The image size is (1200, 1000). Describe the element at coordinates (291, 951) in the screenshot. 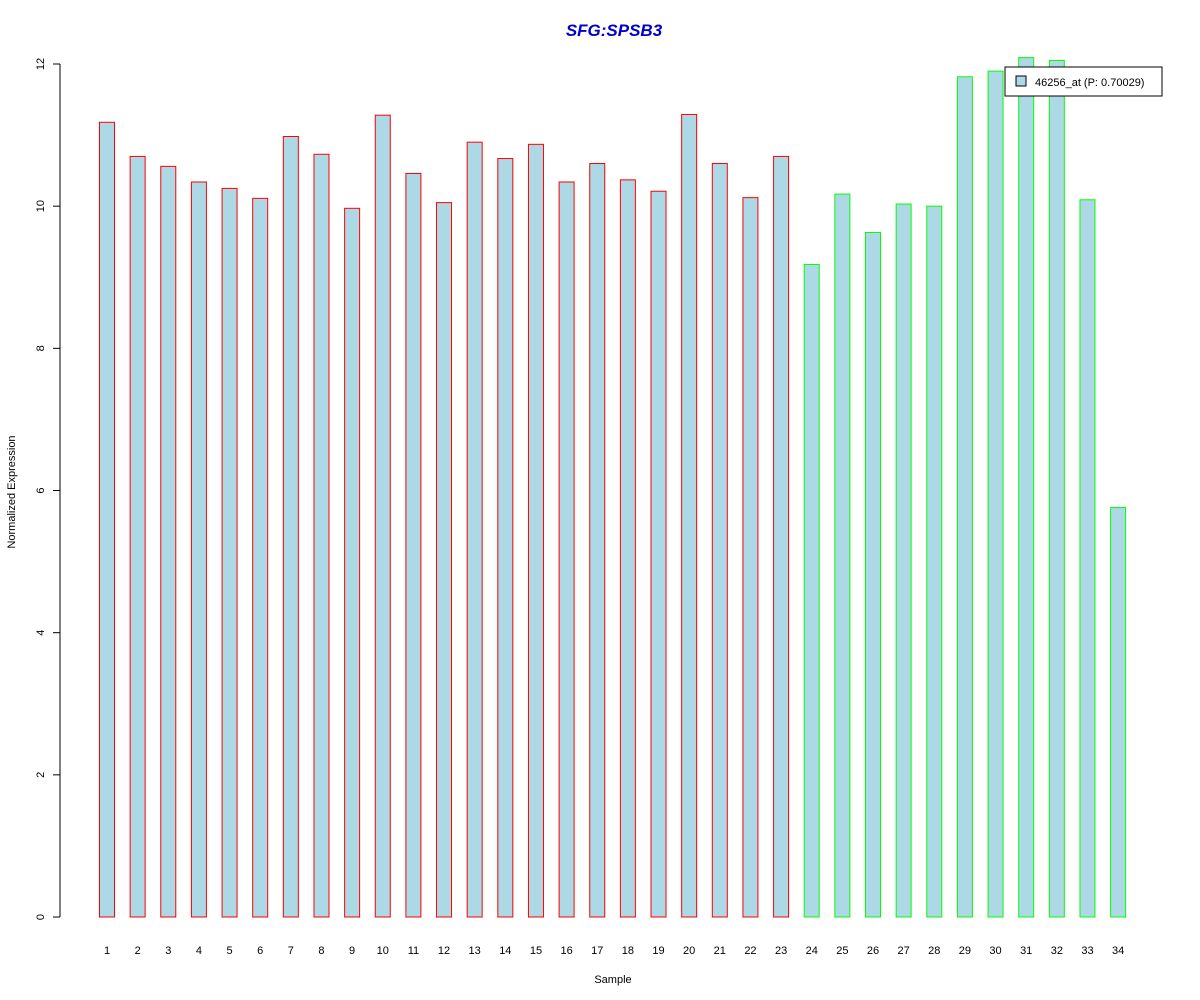

I see `x-tick-label: 7` at that location.